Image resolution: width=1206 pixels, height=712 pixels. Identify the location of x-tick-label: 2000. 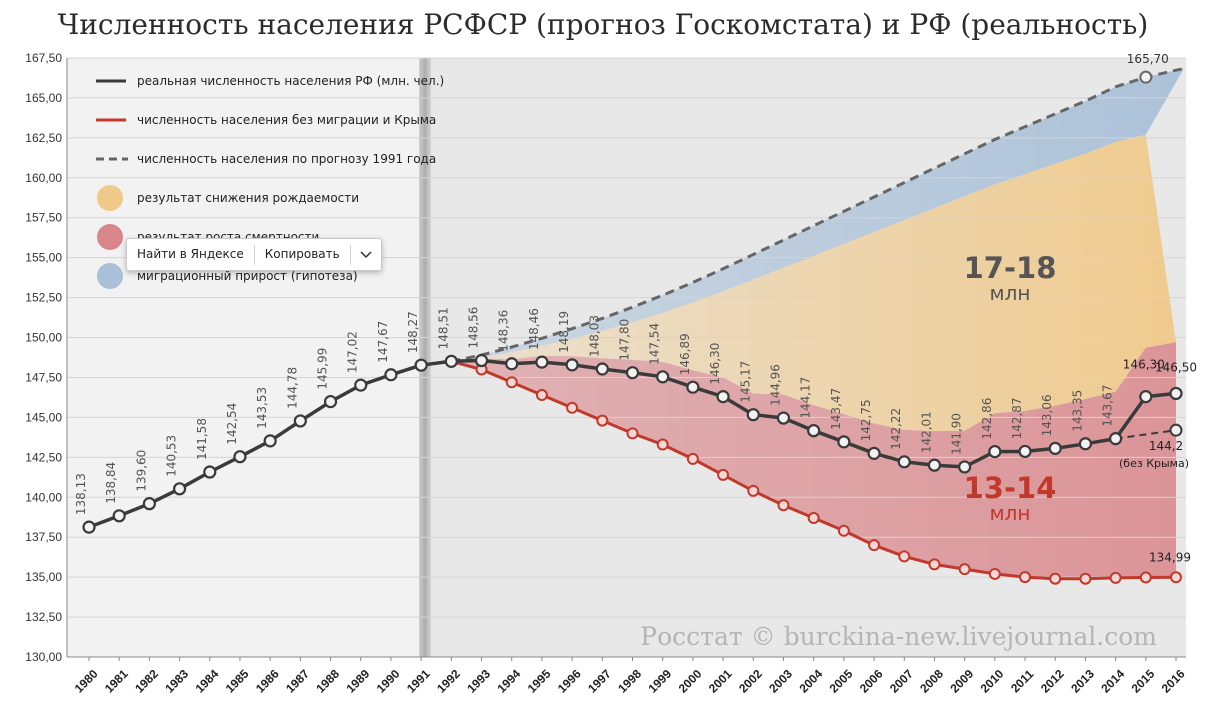
(690, 681).